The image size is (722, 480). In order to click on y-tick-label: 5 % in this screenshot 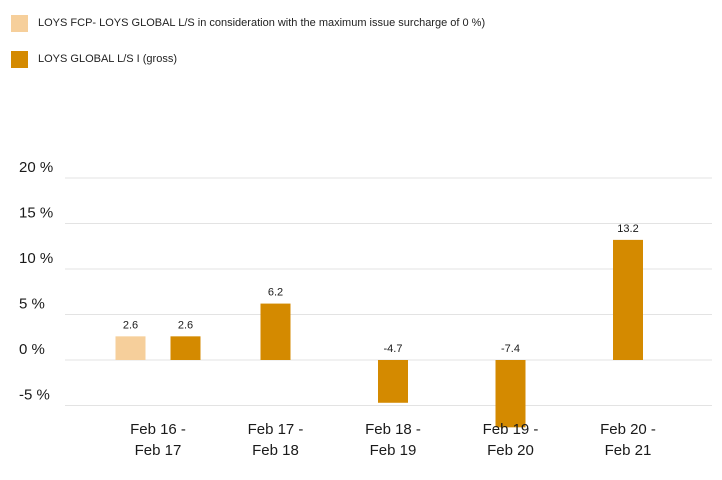, I will do `click(32, 304)`.